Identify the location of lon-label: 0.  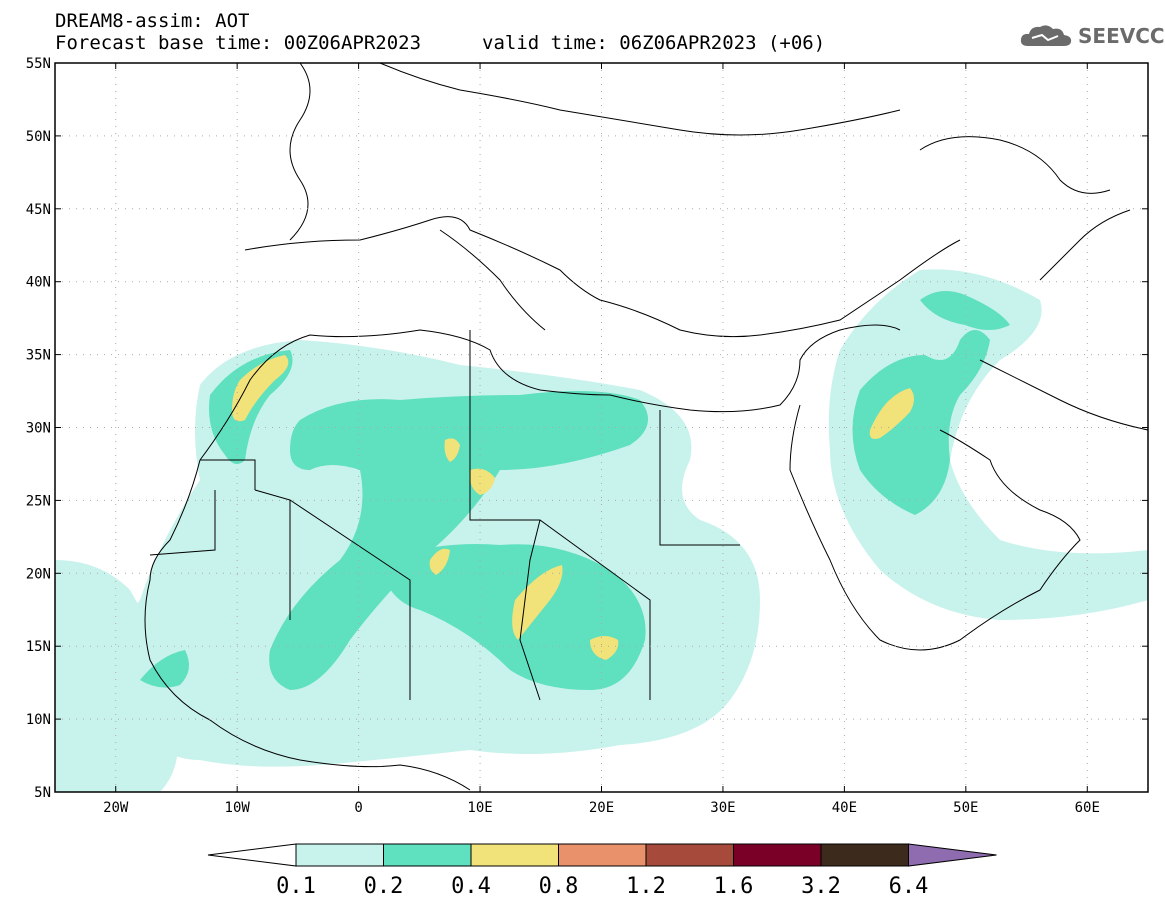
(358, 808).